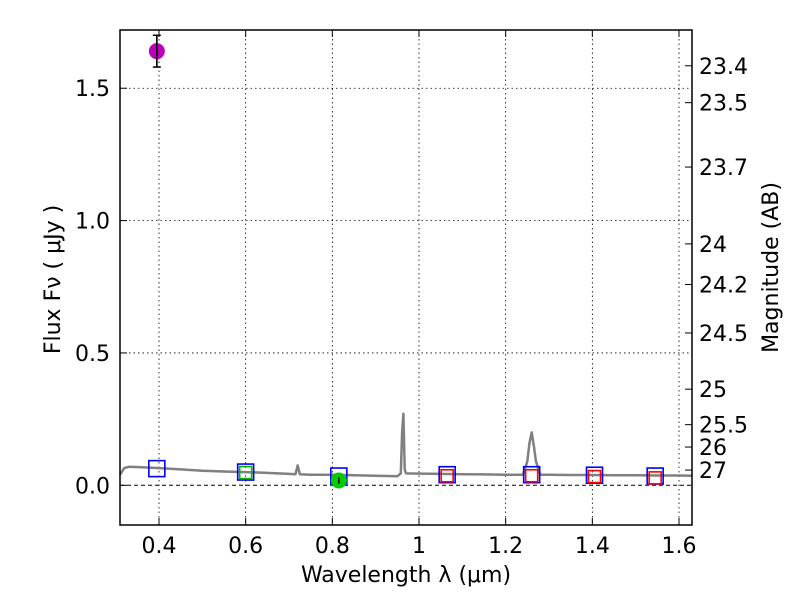 This screenshot has width=800, height=600. Describe the element at coordinates (723, 168) in the screenshot. I see `mag-tick-label: 23.7` at that location.